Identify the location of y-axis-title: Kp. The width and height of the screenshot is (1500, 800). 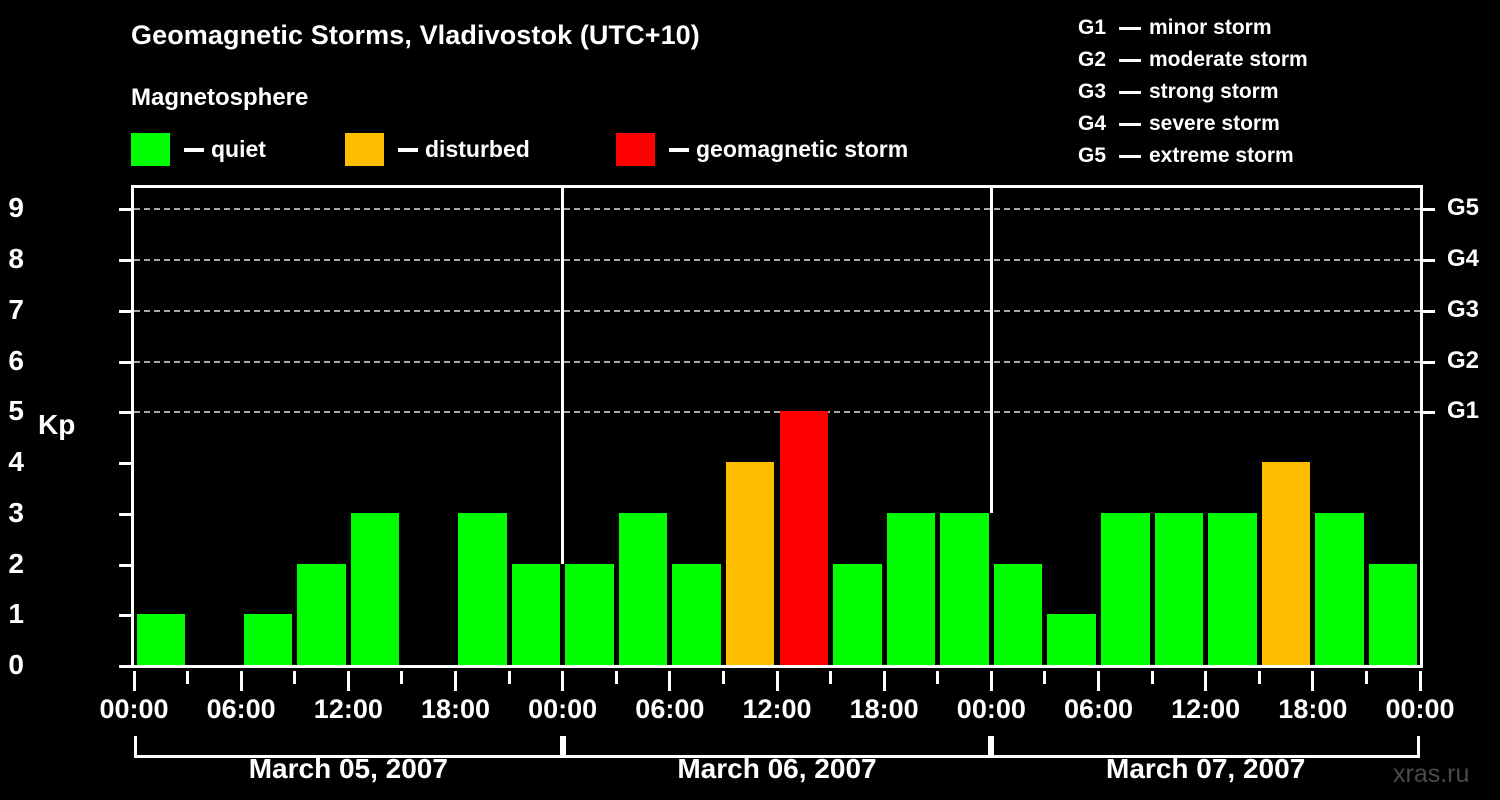
(57, 424).